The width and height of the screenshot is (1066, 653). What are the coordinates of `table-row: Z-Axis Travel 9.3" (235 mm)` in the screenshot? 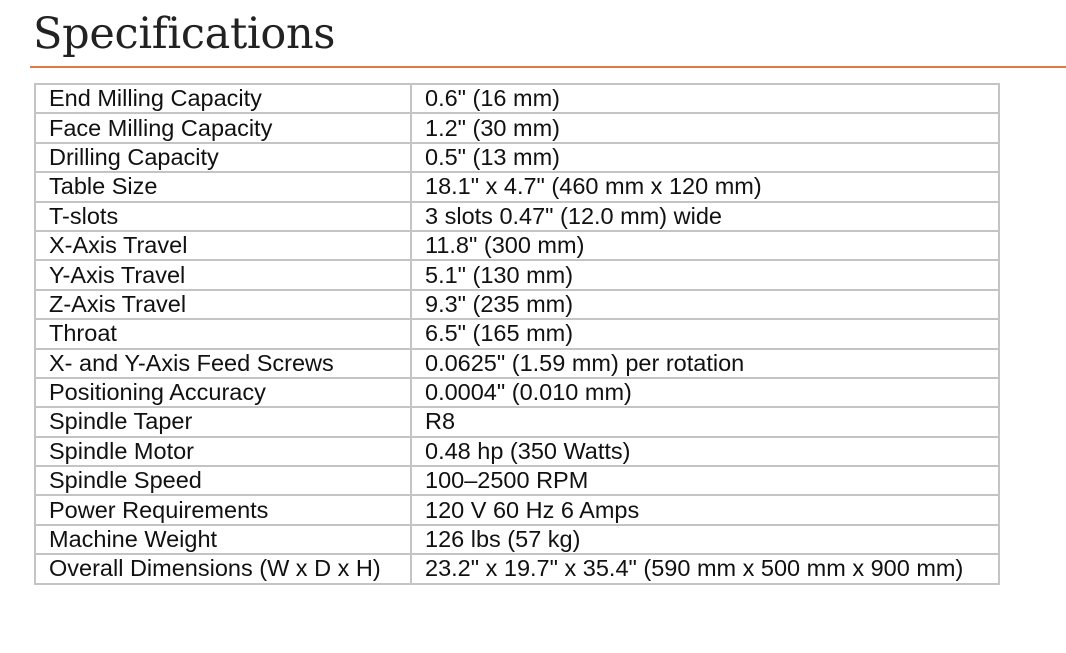 It's located at (517, 304).